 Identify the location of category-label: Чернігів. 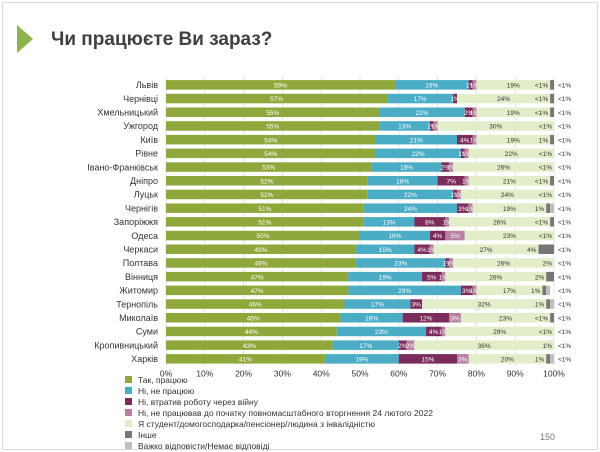
(141, 208).